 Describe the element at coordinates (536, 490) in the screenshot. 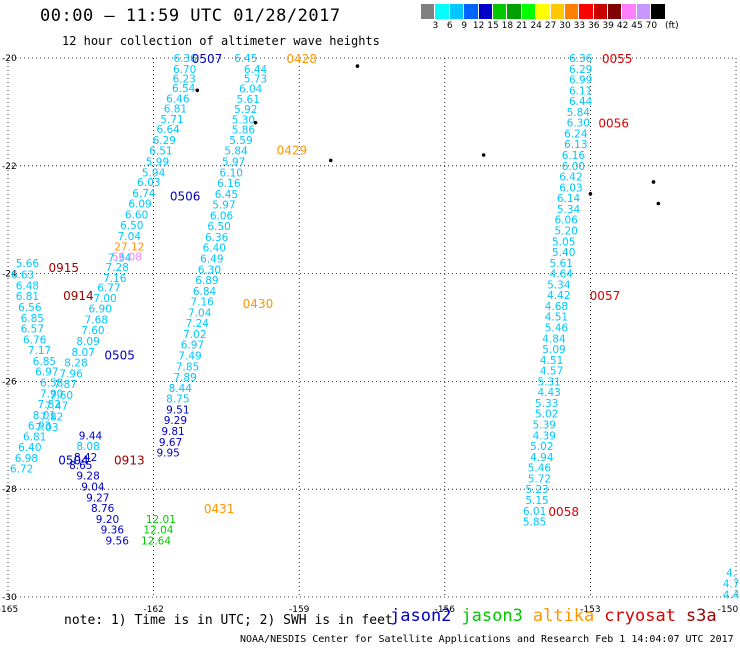

I see `wave-height-value: 5.23` at that location.